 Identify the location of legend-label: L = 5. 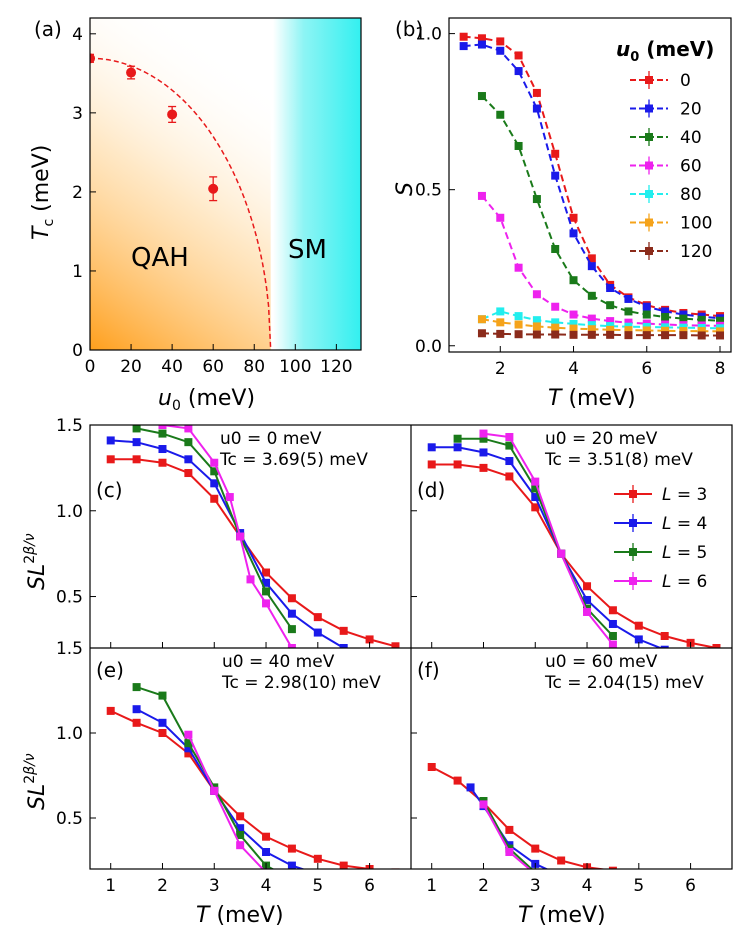
(684, 553).